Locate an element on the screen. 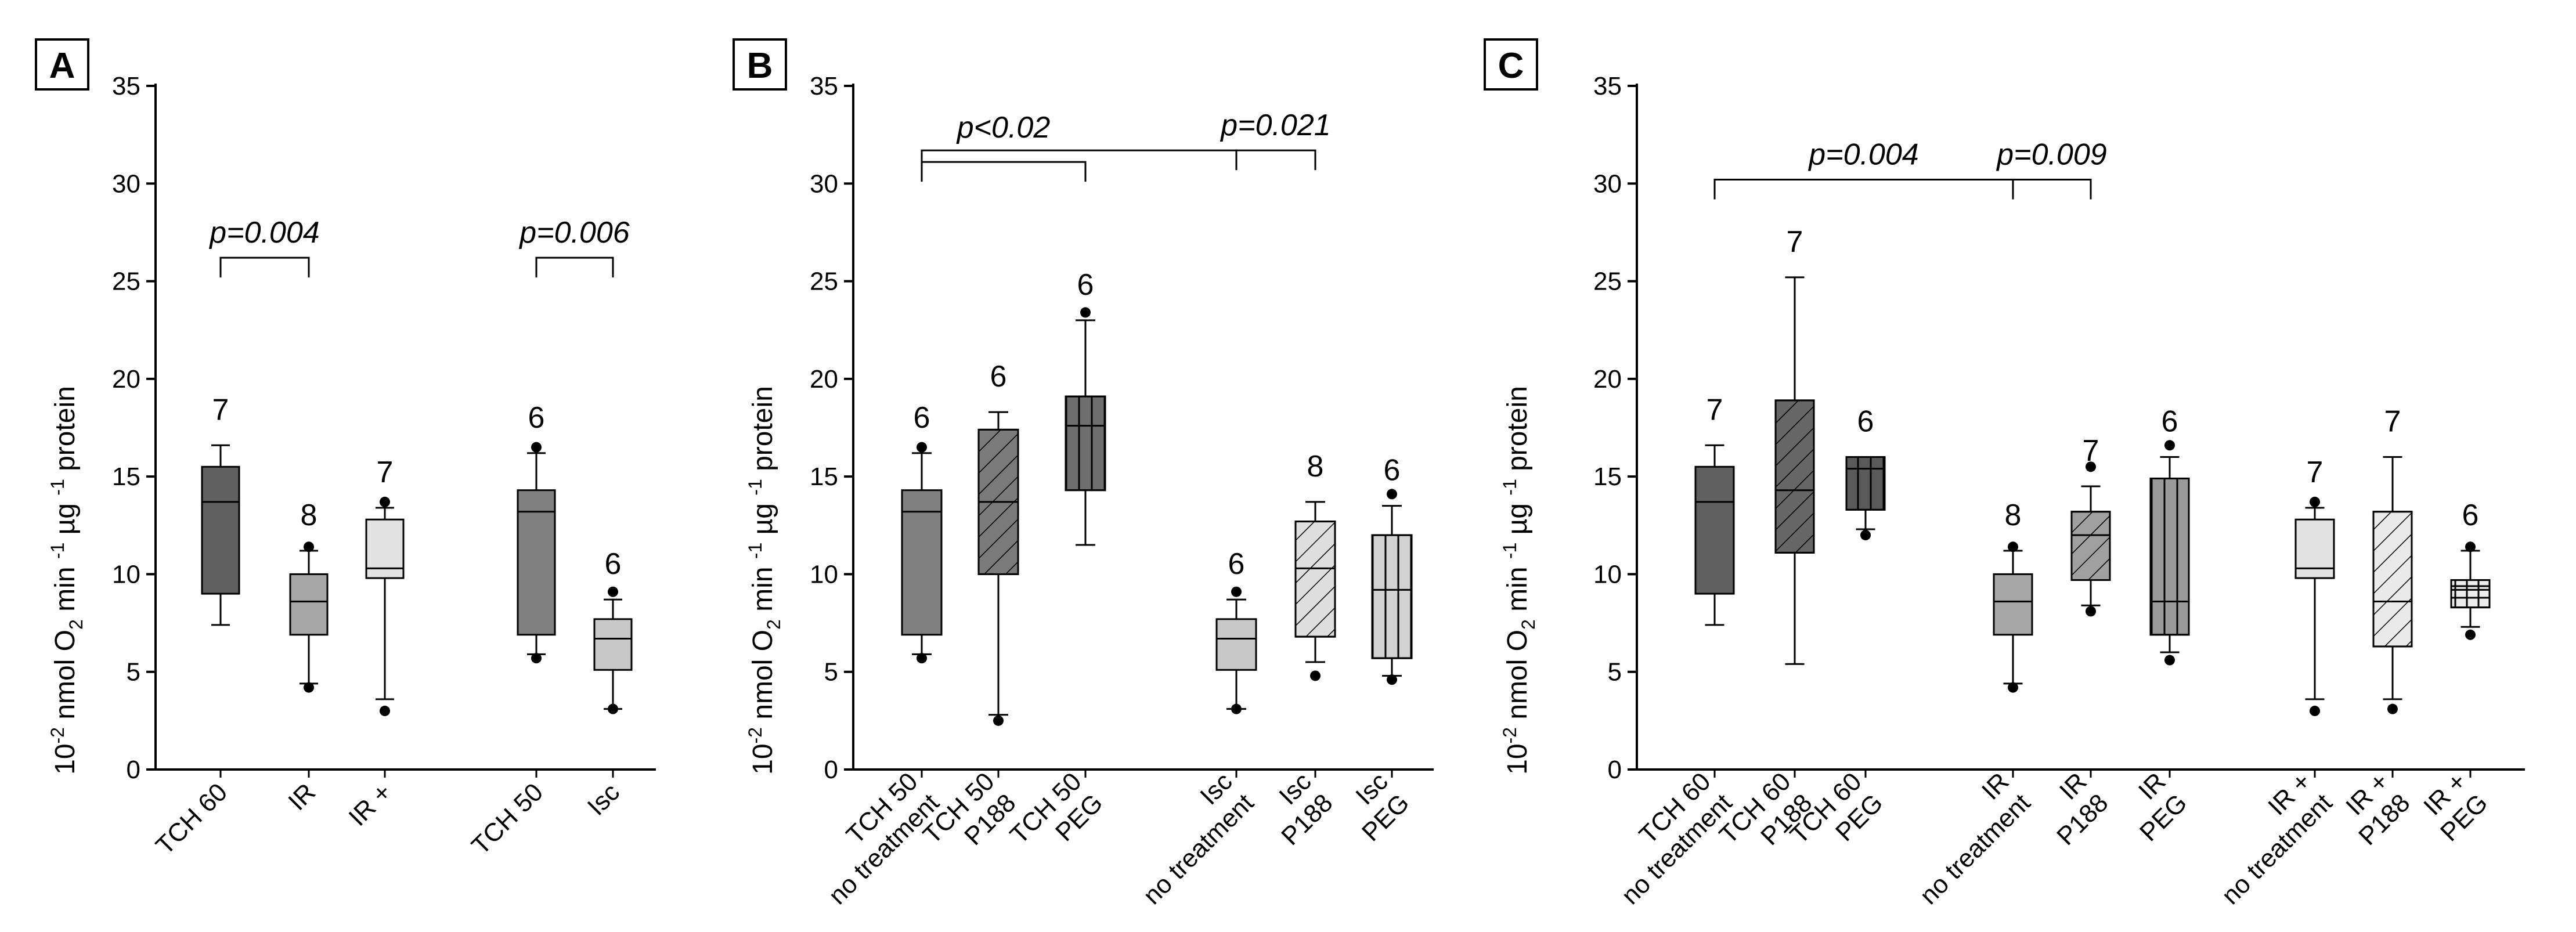  significance-bracket-outer is located at coordinates (1080, 160).